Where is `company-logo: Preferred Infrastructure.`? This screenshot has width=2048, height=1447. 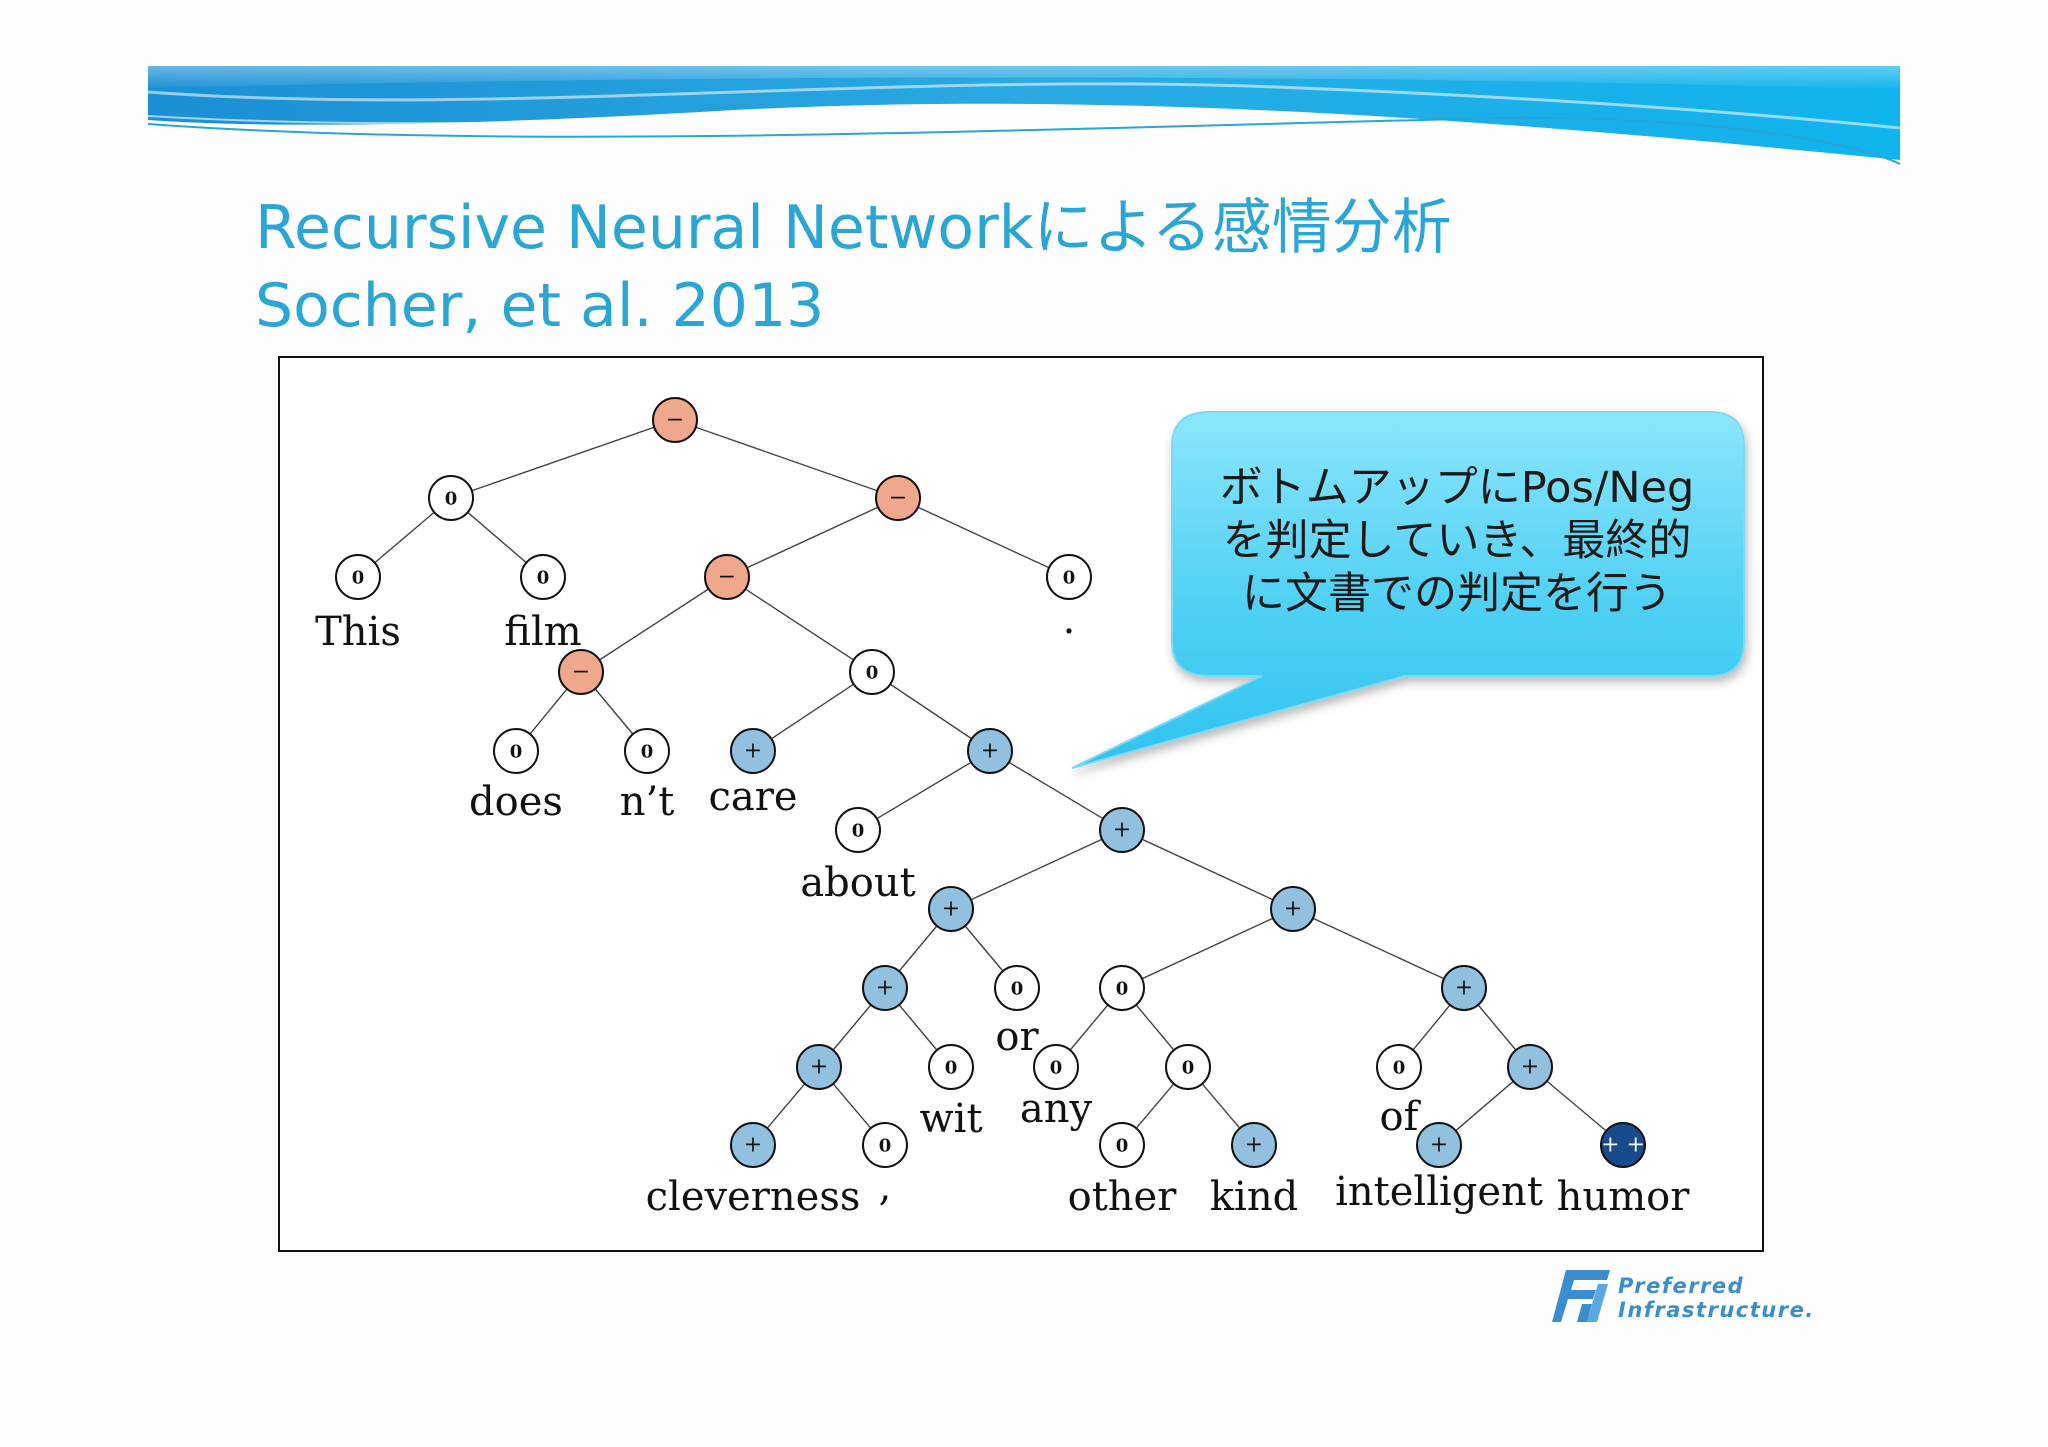
company-logo: Preferred Infrastructure. is located at coordinates (1692, 1296).